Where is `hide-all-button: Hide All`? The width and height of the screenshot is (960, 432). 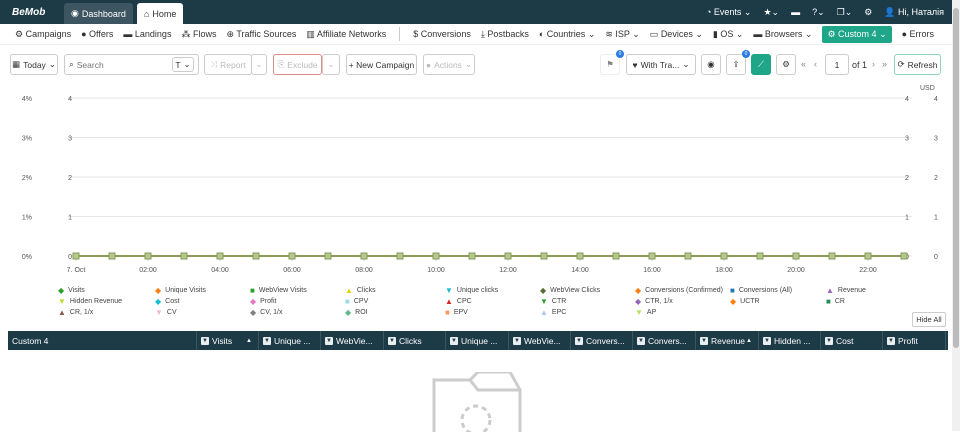
hide-all-button: Hide All is located at coordinates (929, 319).